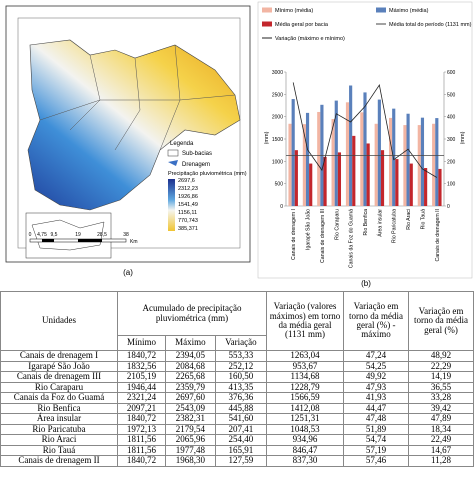  I want to click on y-tick-label: 1500, so click(277, 140).